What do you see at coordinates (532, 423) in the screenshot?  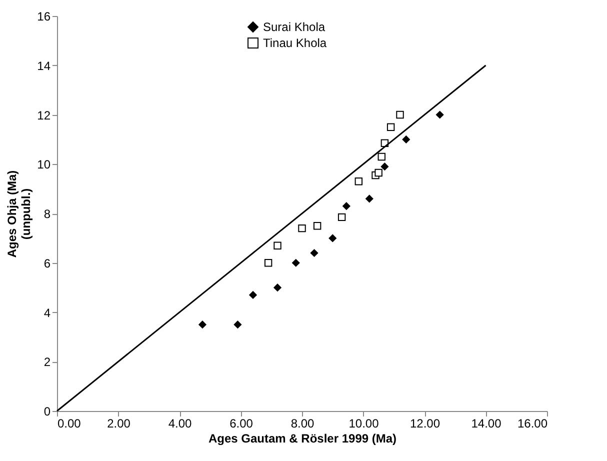 I see `x-tick-label: 16.00` at bounding box center [532, 423].